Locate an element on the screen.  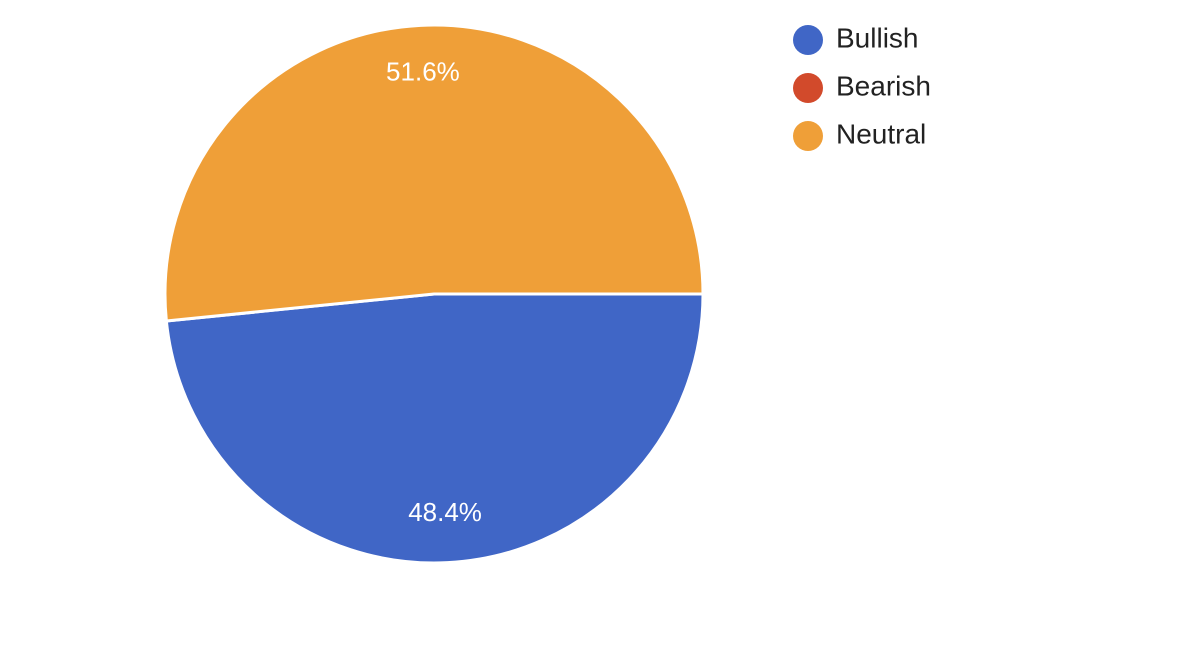
legend: Bullish Bearish Neutral is located at coordinates (862, 86).